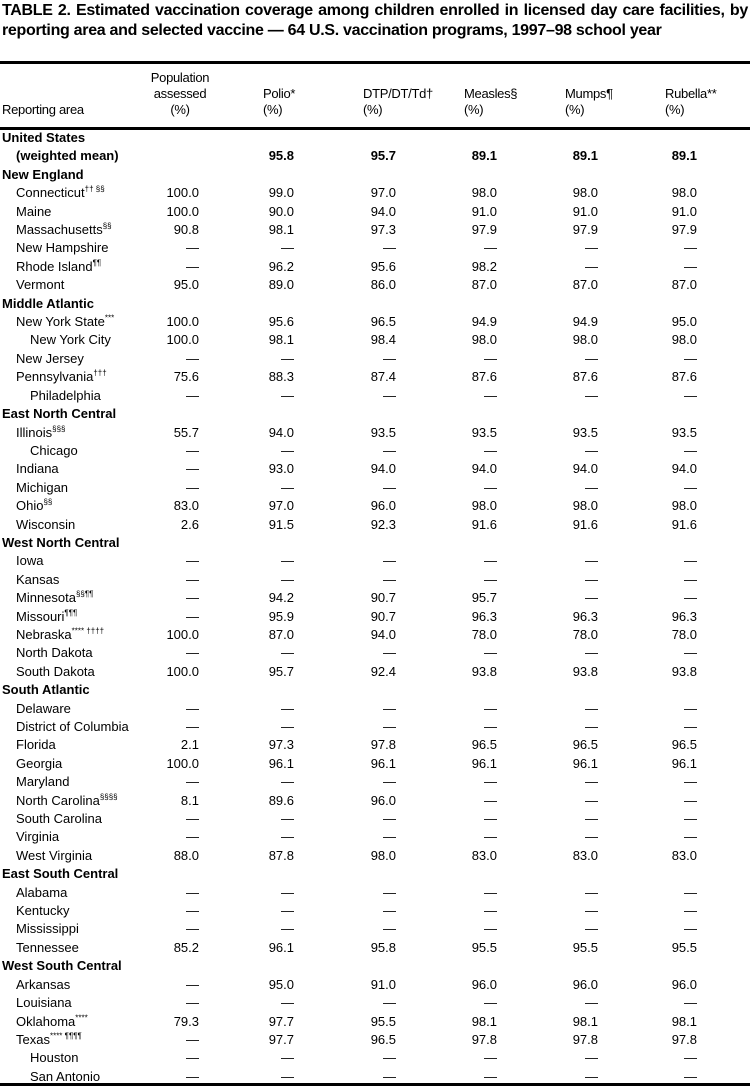 This screenshot has height=1086, width=750. I want to click on header-dtp: DTP/DT/Td† (%), so click(398, 101).